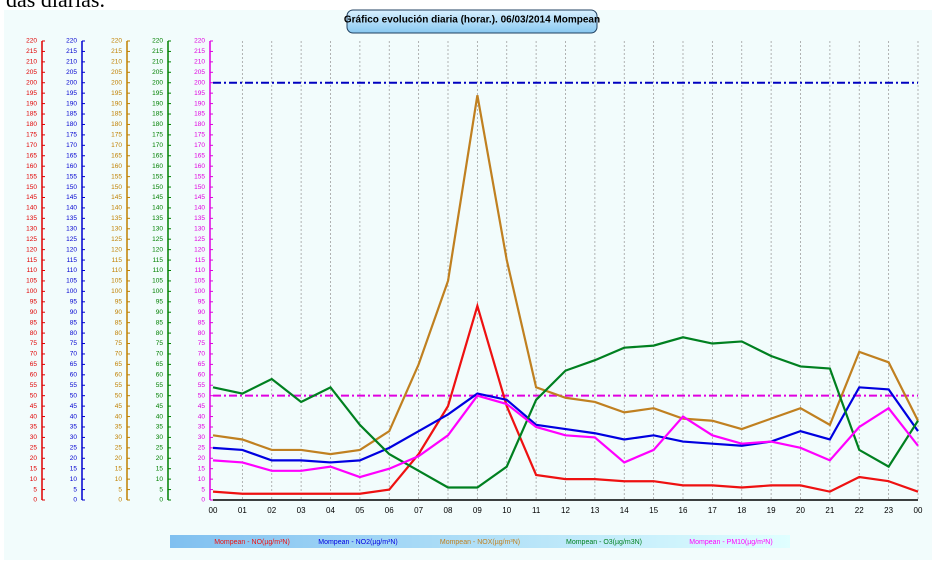  I want to click on legend-entry: Mompean - NOX(µg/m³N), so click(480, 542).